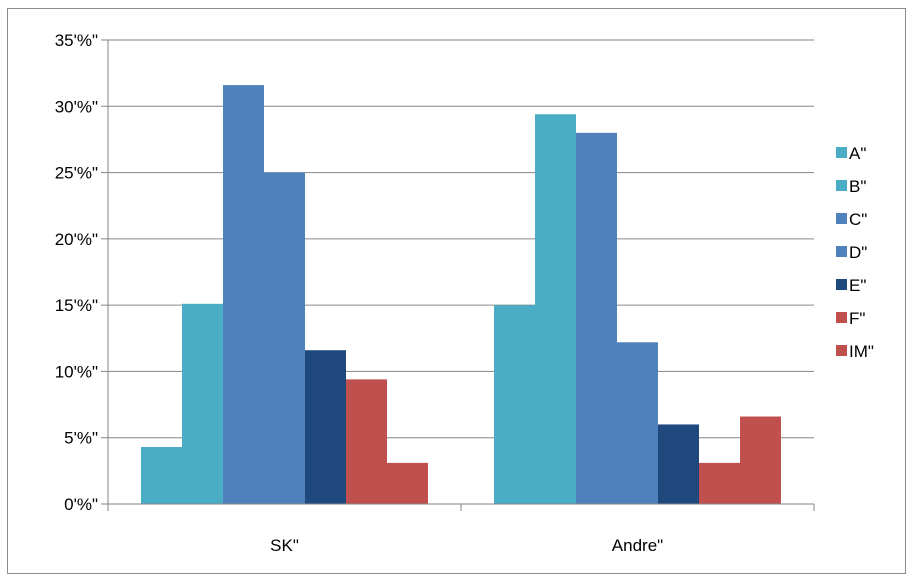 The width and height of the screenshot is (915, 583). I want to click on y-tick-label: 15'%", so click(76, 305).